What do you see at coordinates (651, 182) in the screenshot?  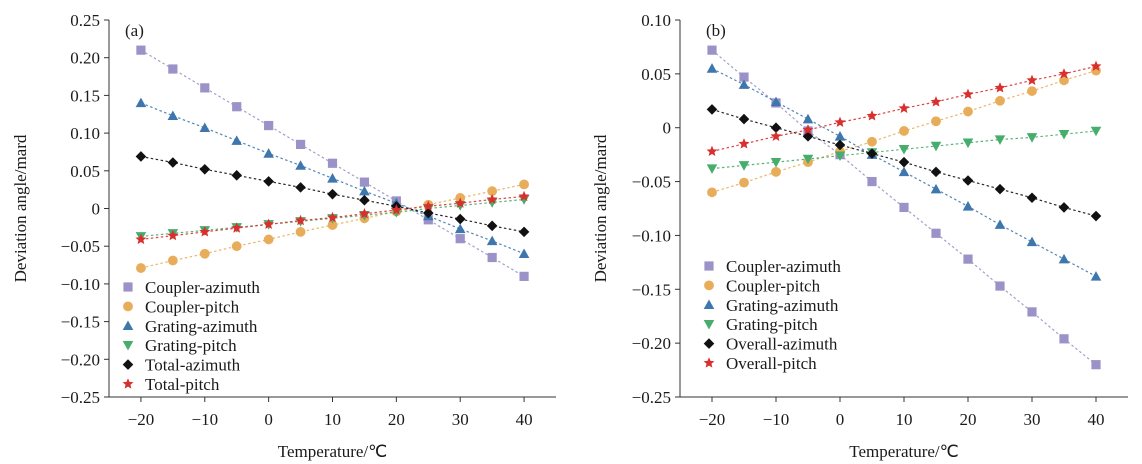 I see `y-tick-label: −0.05` at bounding box center [651, 182].